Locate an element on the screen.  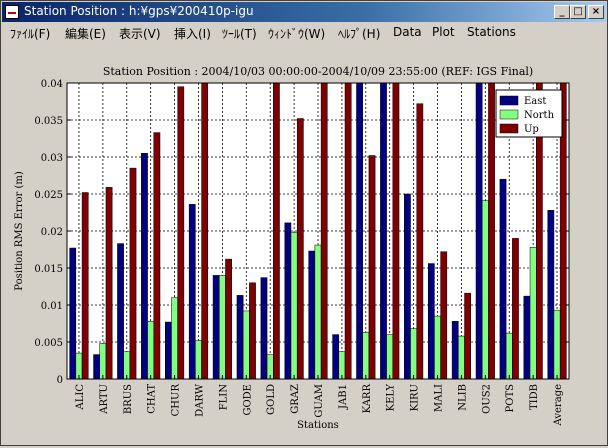
matlab-figure-icon is located at coordinates (12, 12).